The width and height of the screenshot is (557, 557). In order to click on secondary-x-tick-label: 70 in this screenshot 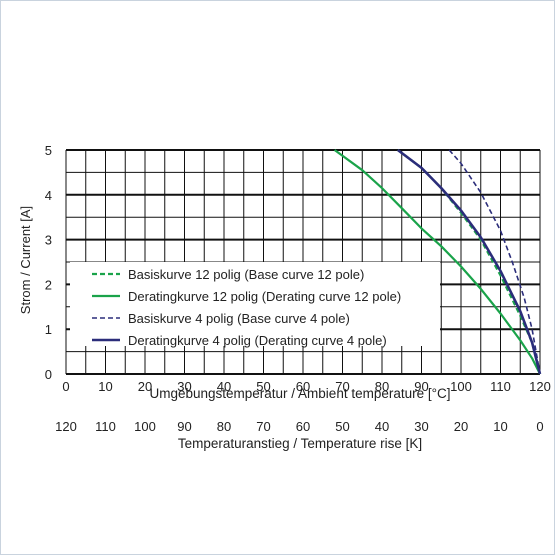, I will do `click(263, 426)`.